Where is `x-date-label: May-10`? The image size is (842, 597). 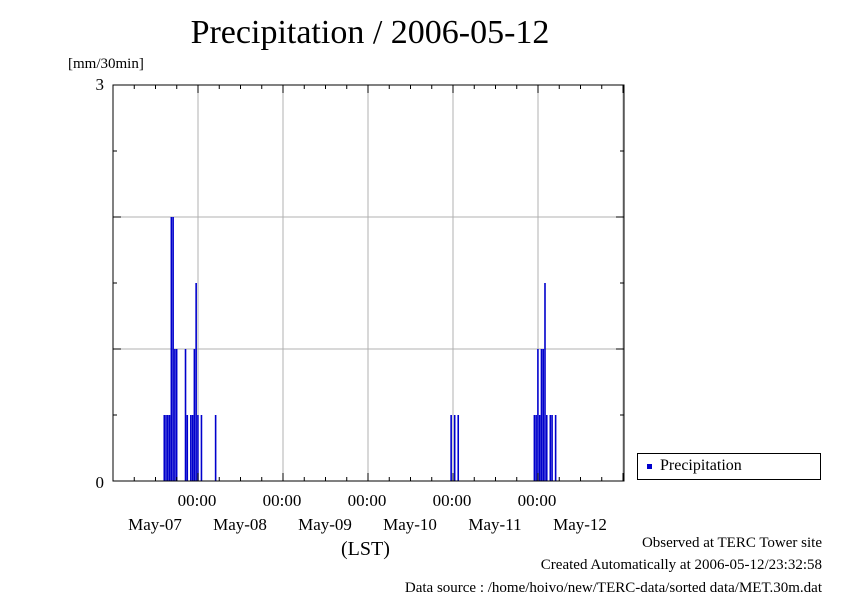
x-date-label: May-10 is located at coordinates (410, 524).